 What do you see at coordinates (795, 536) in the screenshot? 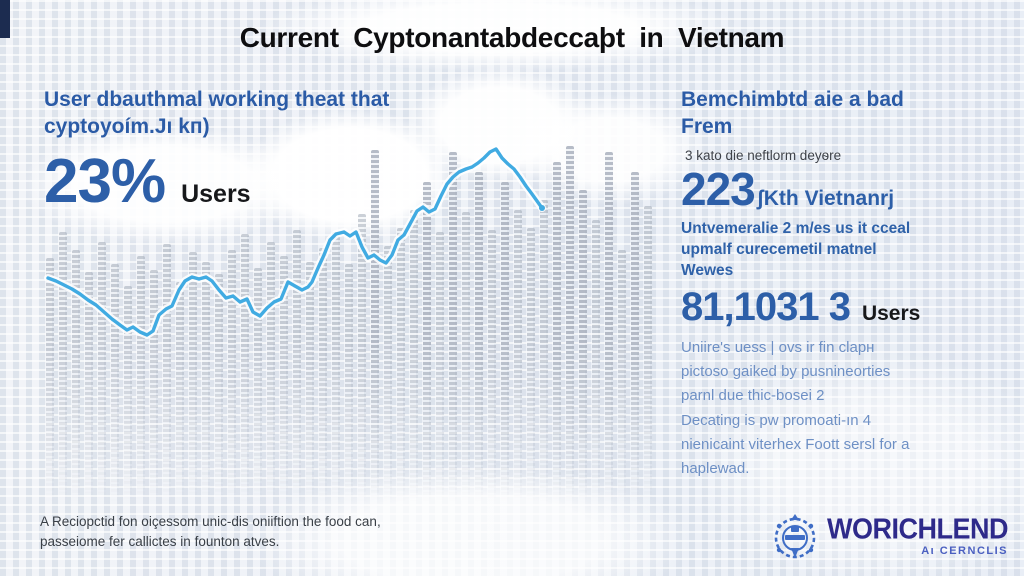
I see `crest-emblem-icon` at bounding box center [795, 536].